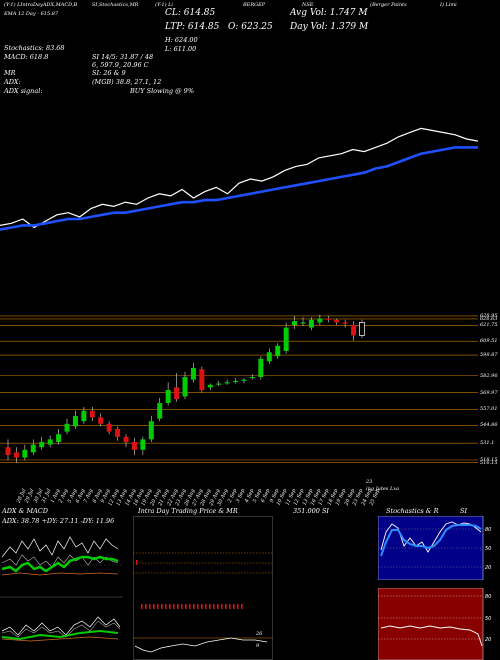 The height and width of the screenshot is (660, 500). Describe the element at coordinates (489, 315) in the screenshot. I see `price-tick-label: 628.95` at that location.